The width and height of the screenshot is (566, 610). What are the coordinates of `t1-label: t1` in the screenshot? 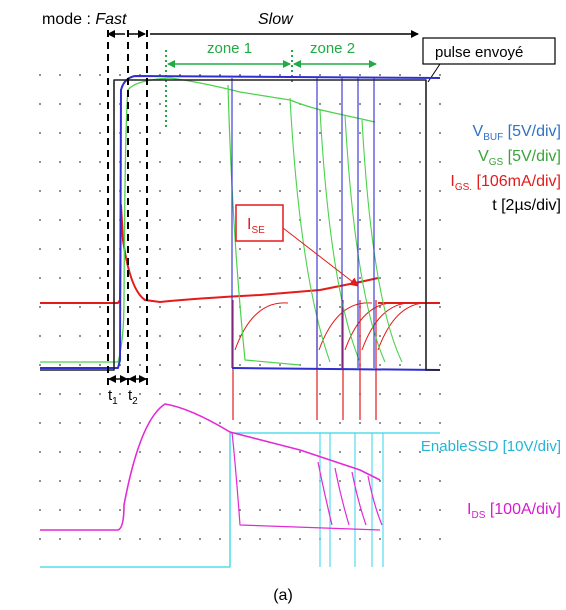 It's located at (113, 397).